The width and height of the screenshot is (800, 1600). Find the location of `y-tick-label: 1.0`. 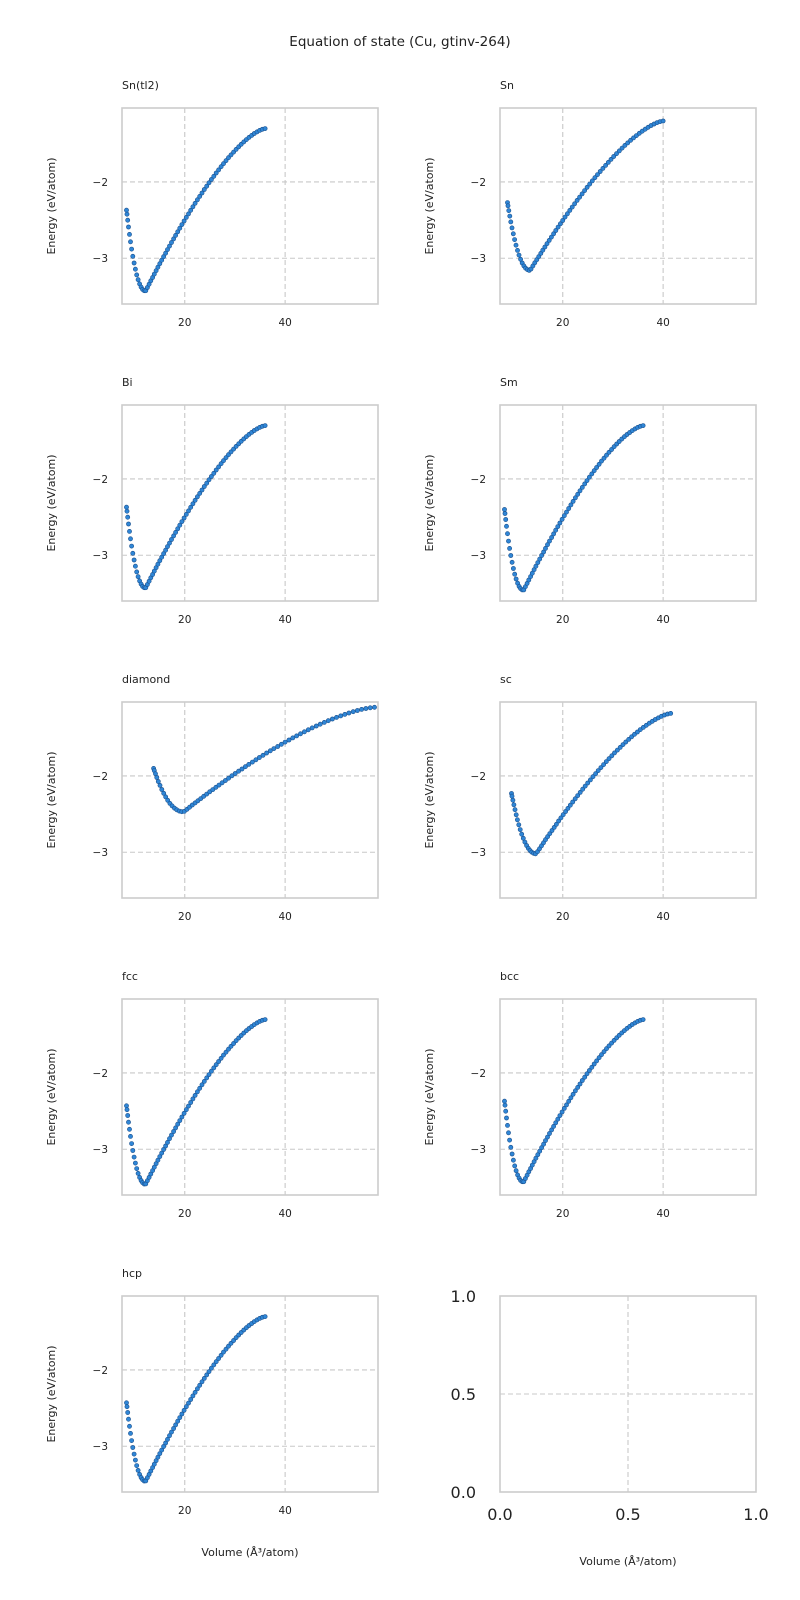

y-tick-label: 1.0 is located at coordinates (463, 1296).